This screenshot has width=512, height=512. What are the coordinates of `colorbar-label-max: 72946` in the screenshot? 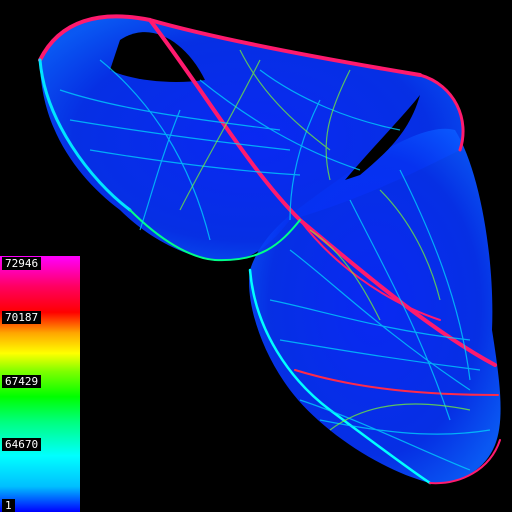 It's located at (22, 263).